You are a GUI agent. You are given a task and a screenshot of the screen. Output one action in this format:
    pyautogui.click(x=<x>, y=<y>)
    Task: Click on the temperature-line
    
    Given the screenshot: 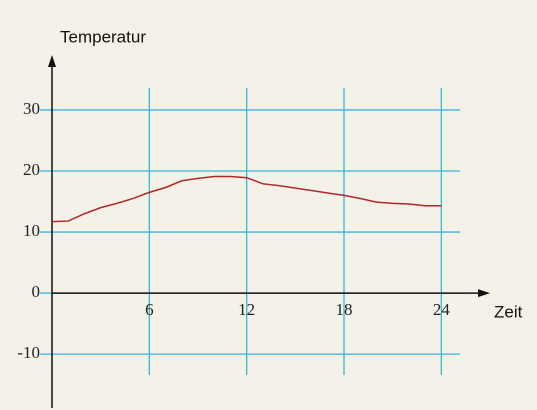 What is the action you would take?
    pyautogui.click(x=246, y=199)
    